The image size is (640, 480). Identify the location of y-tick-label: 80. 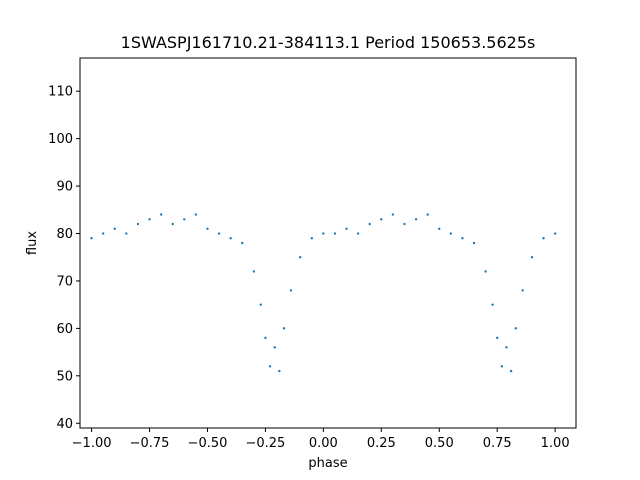
(64, 234).